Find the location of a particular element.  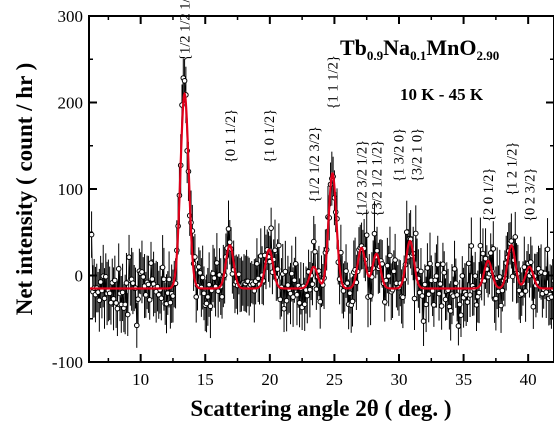

x-tick-label: 15 is located at coordinates (205, 379).